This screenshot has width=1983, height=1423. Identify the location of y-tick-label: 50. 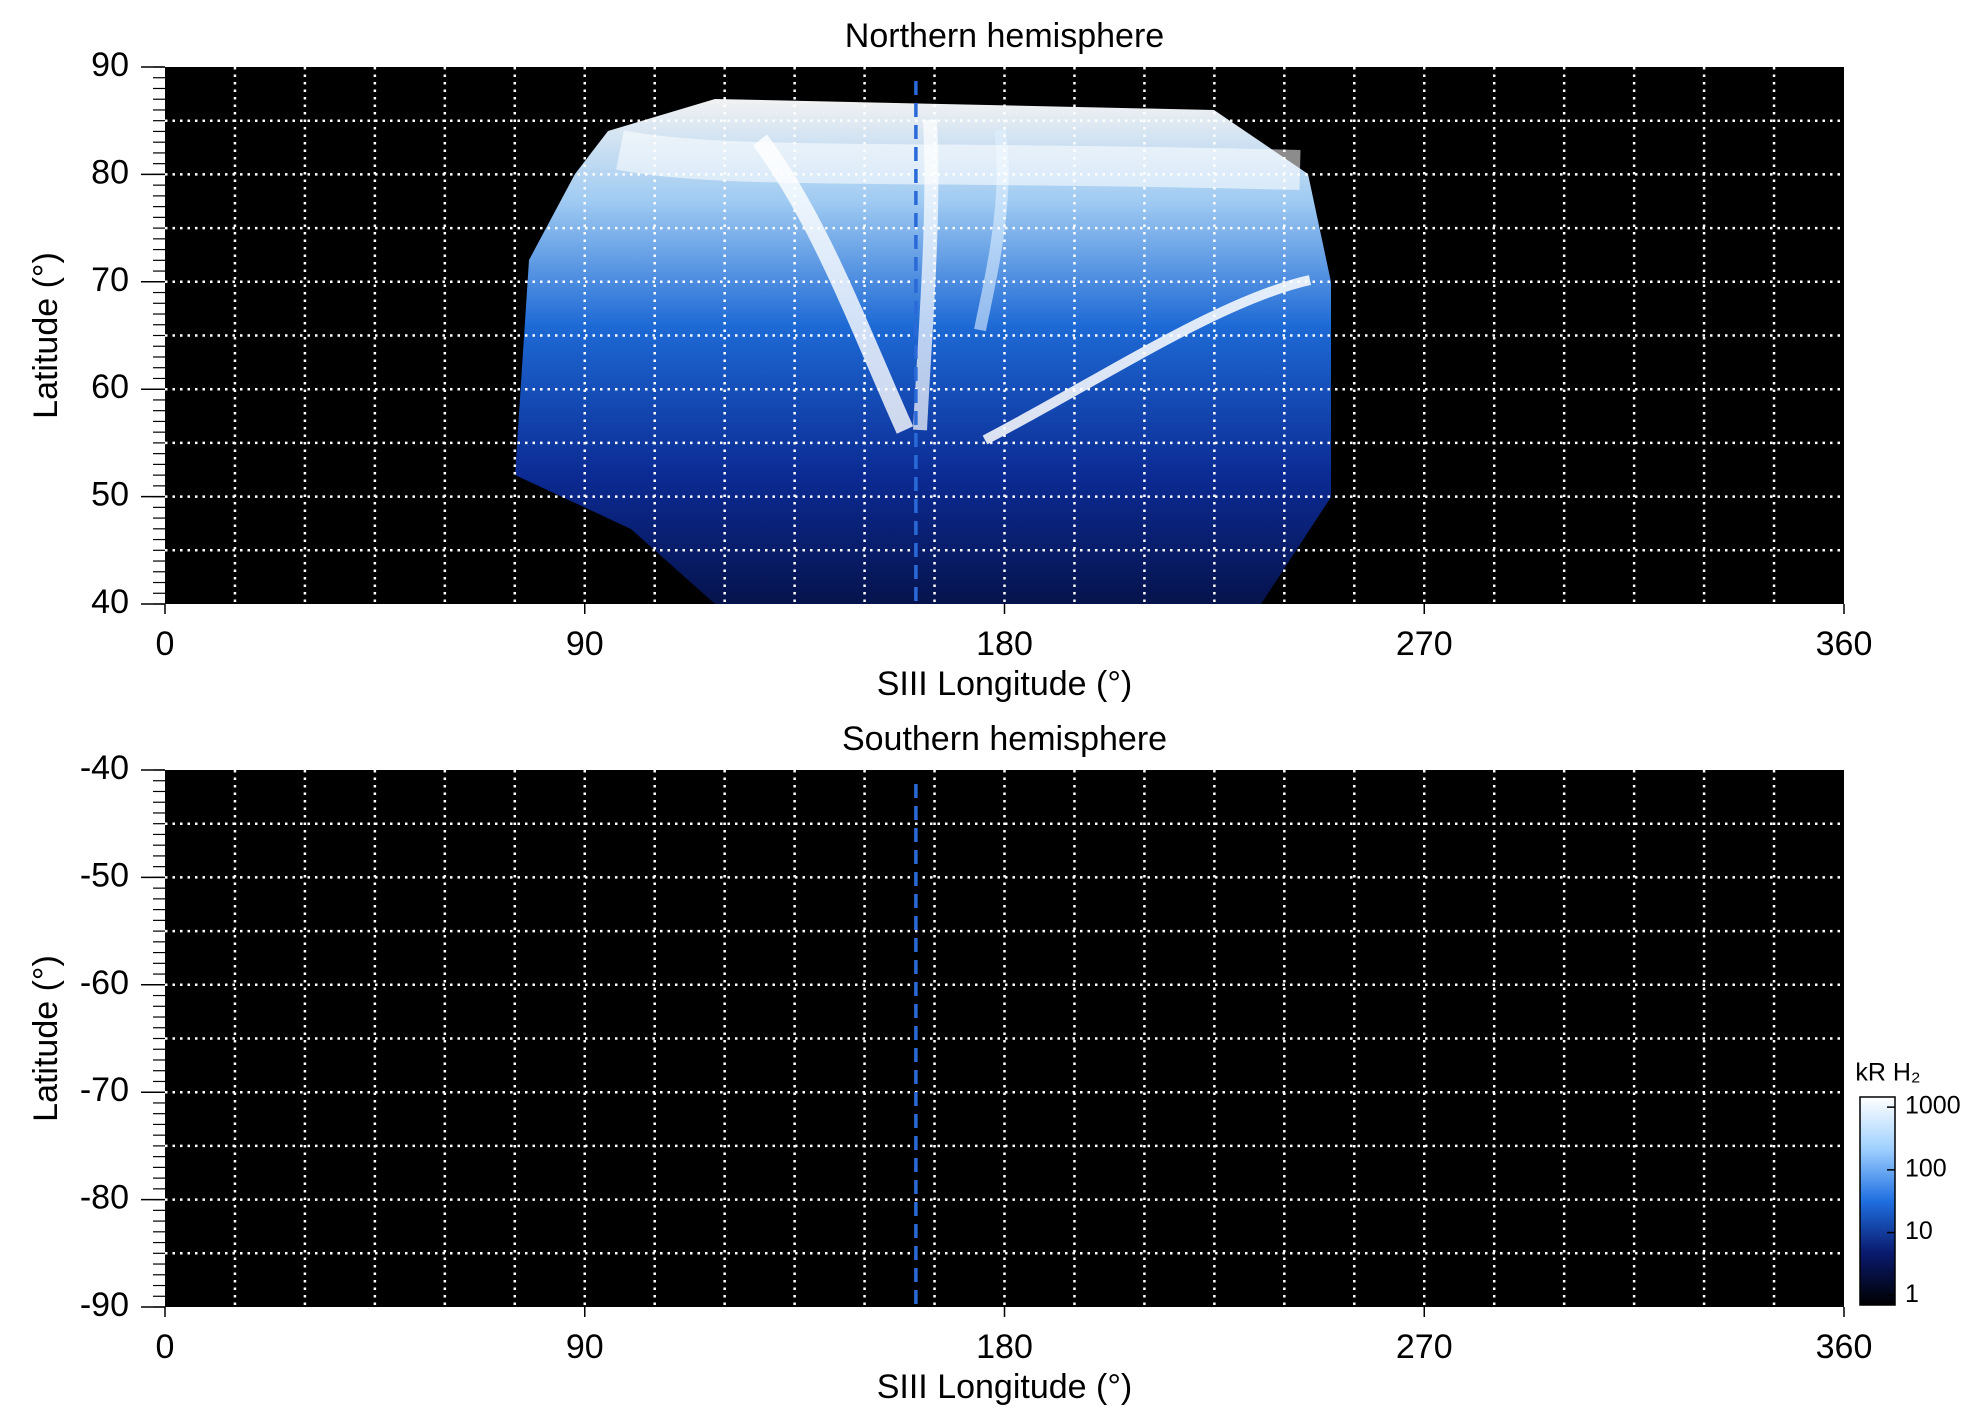
(110, 495).